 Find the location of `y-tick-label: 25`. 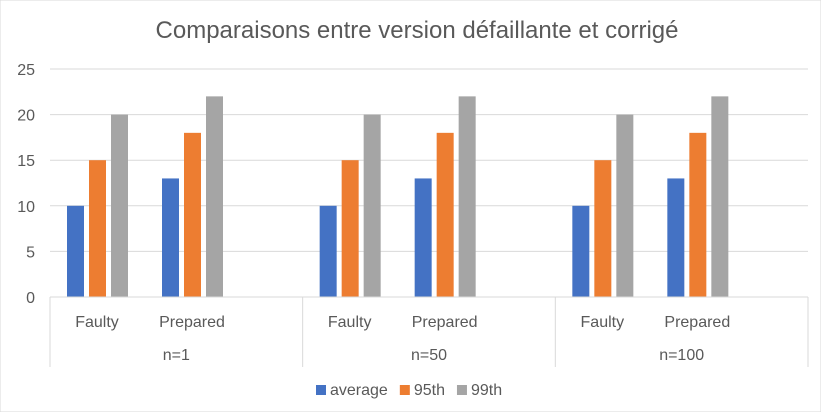

y-tick-label: 25 is located at coordinates (26, 70).